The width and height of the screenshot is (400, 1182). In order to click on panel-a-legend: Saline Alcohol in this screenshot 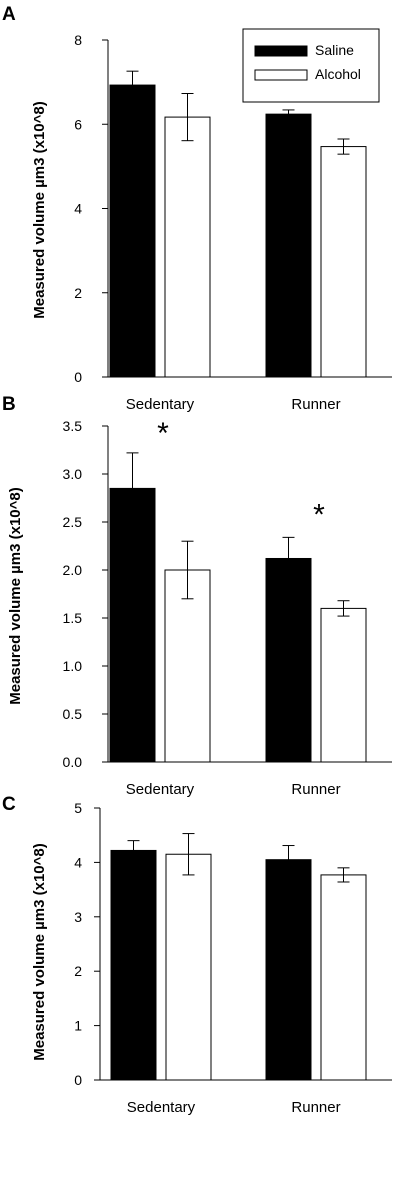, I will do `click(311, 65)`.